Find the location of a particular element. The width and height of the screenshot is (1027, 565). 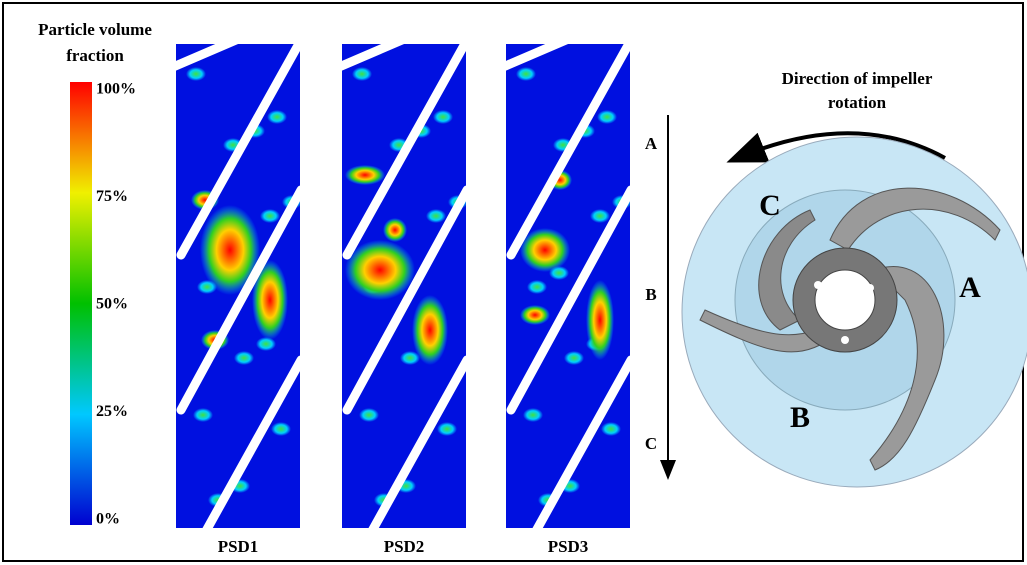

rotation-arrow is located at coordinates (836, 147).